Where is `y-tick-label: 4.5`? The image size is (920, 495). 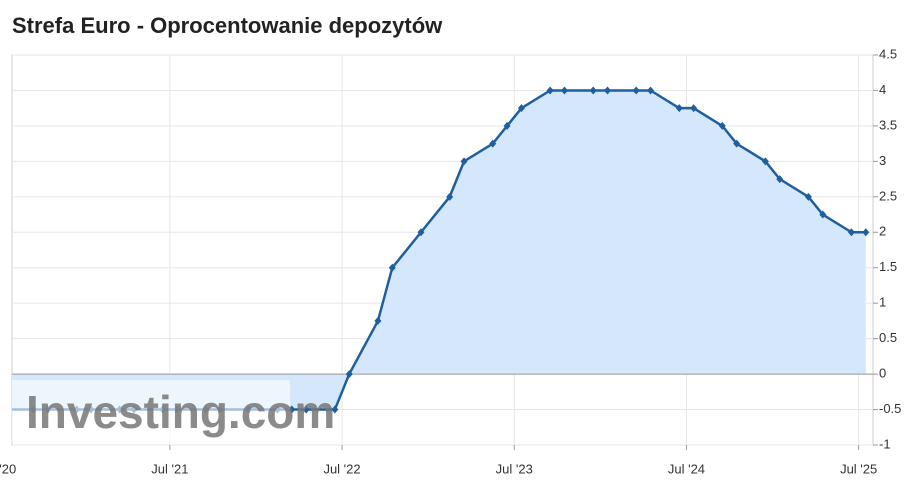
y-tick-label: 4.5 is located at coordinates (888, 53).